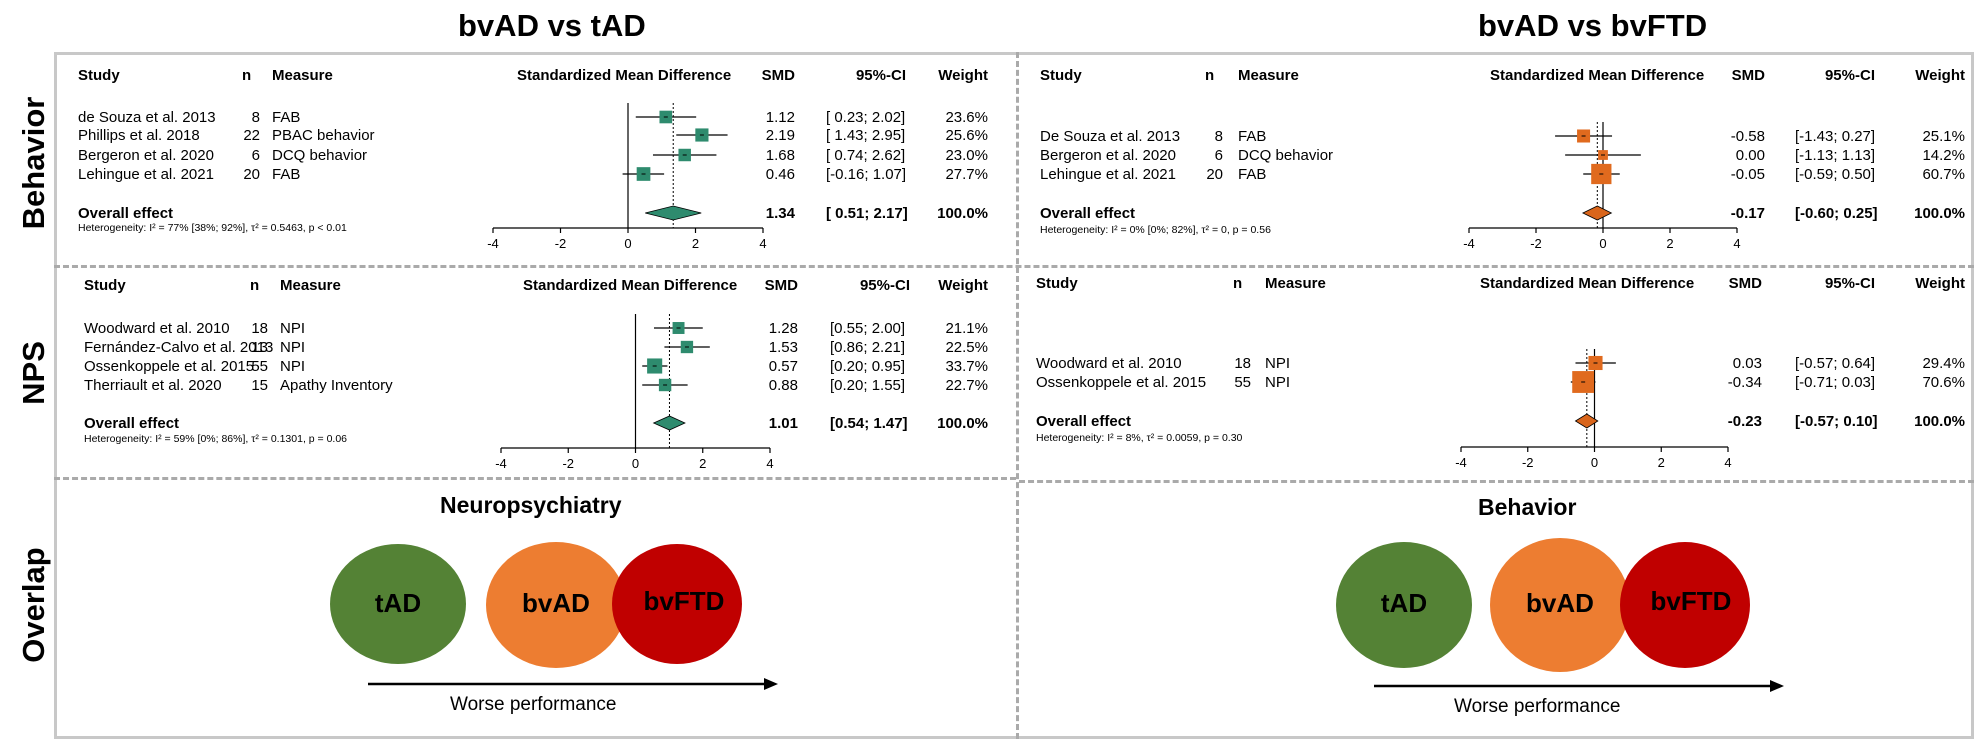 The height and width of the screenshot is (749, 1988). What do you see at coordinates (1748, 174) in the screenshot?
I see `panel2-study-smd: -0.05` at bounding box center [1748, 174].